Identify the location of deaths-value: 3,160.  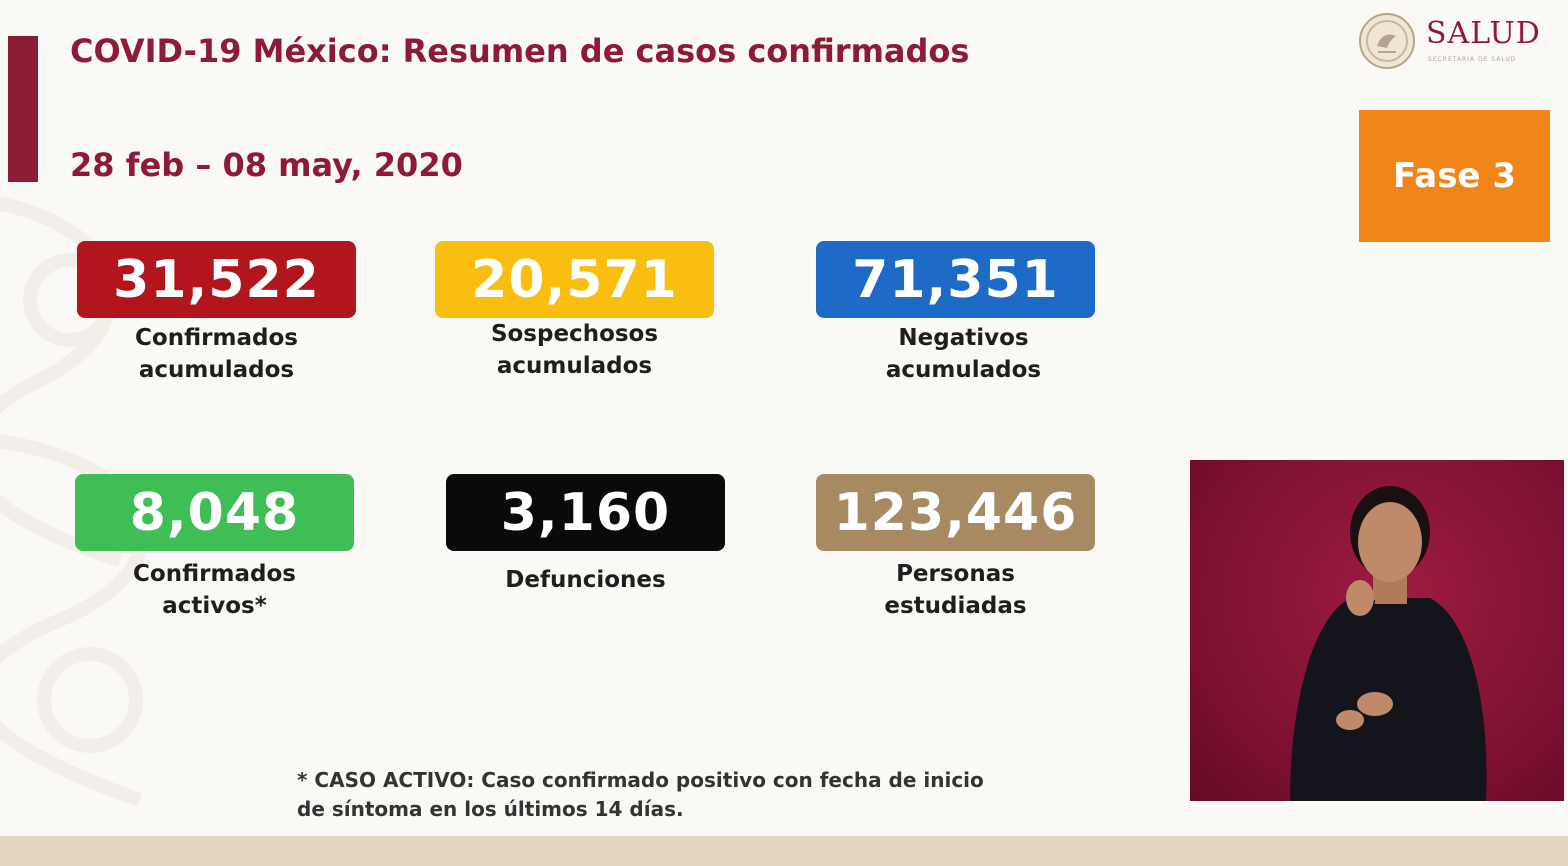
(585, 512).